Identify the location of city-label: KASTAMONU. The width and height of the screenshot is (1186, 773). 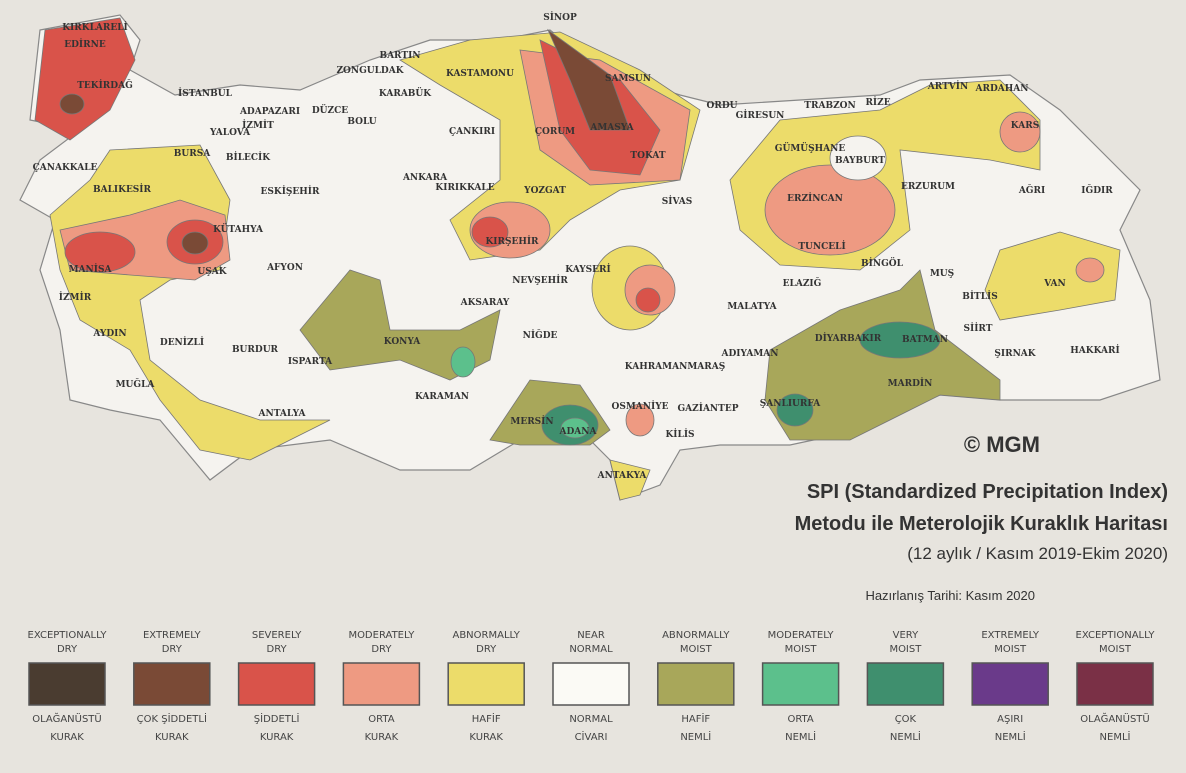
(480, 74).